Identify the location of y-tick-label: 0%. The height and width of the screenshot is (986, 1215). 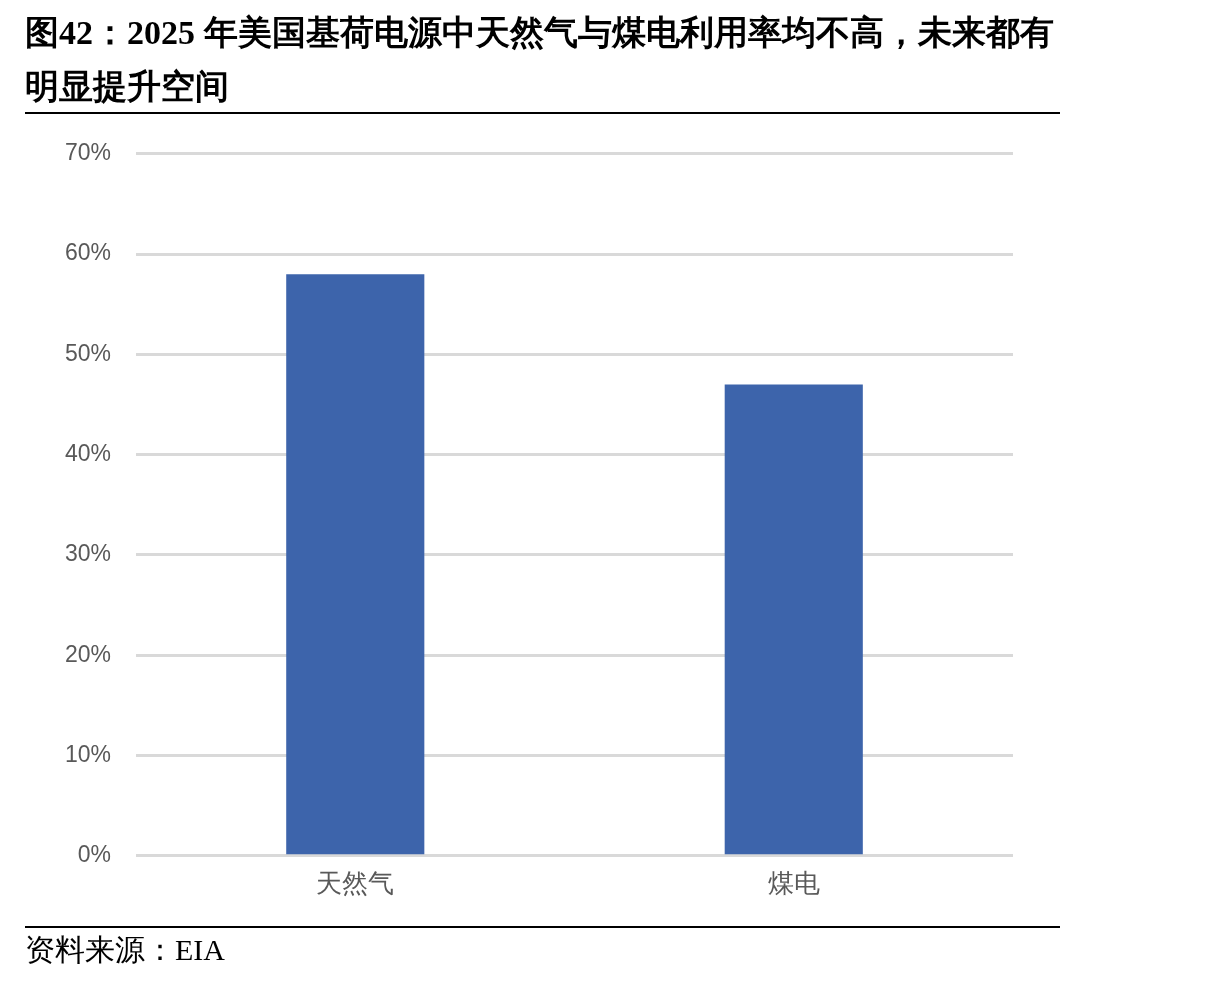
(94, 854).